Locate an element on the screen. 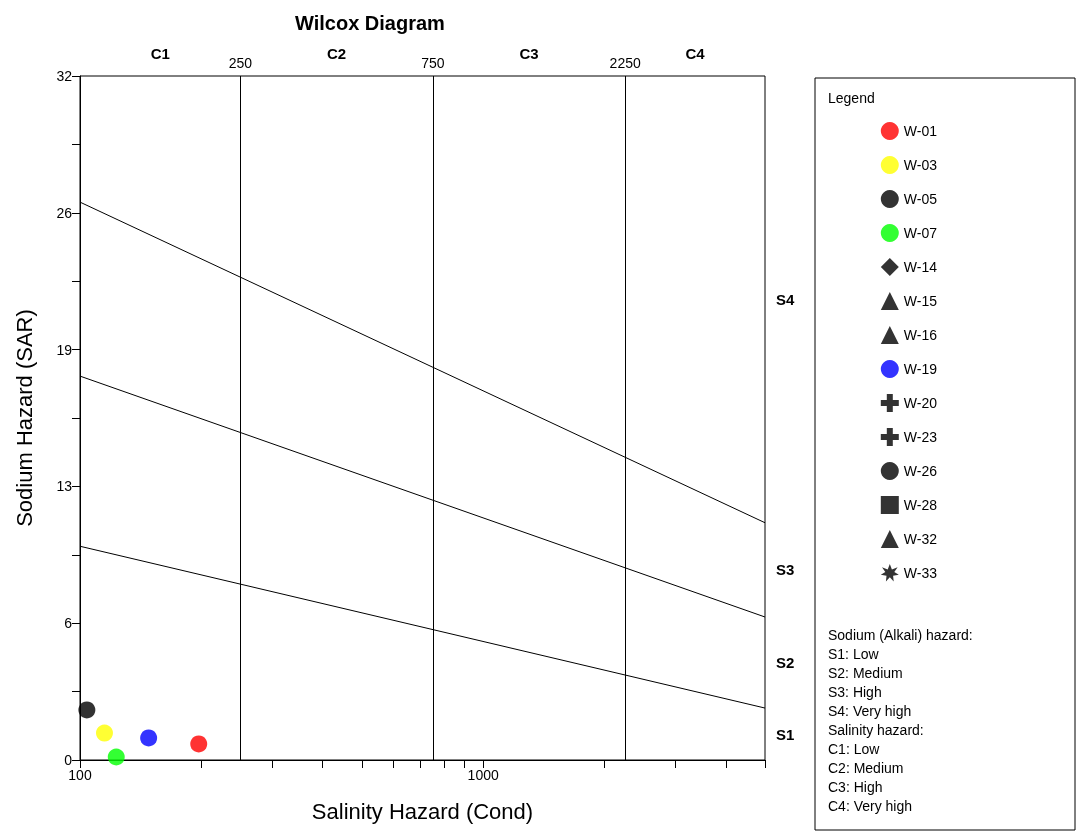 This screenshot has width=1077, height=834. text: S1: Low is located at coordinates (854, 654).